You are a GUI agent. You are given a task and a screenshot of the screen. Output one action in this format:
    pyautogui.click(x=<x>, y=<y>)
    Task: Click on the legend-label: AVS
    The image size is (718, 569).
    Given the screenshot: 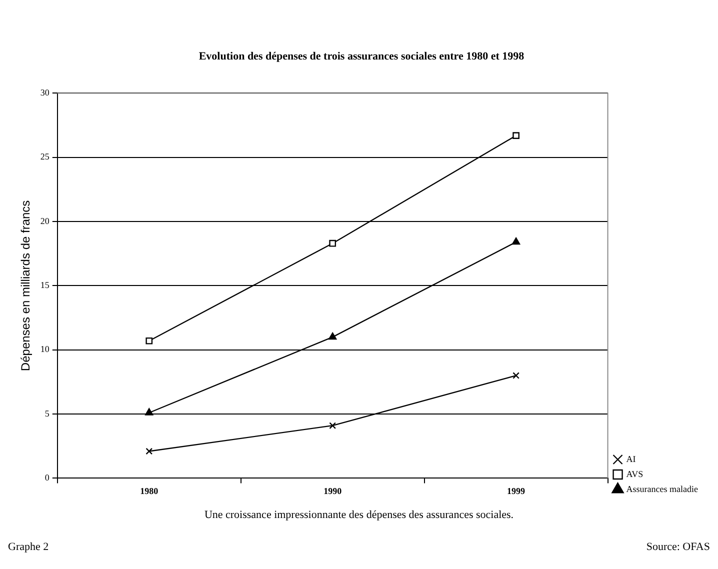 What is the action you would take?
    pyautogui.click(x=635, y=473)
    